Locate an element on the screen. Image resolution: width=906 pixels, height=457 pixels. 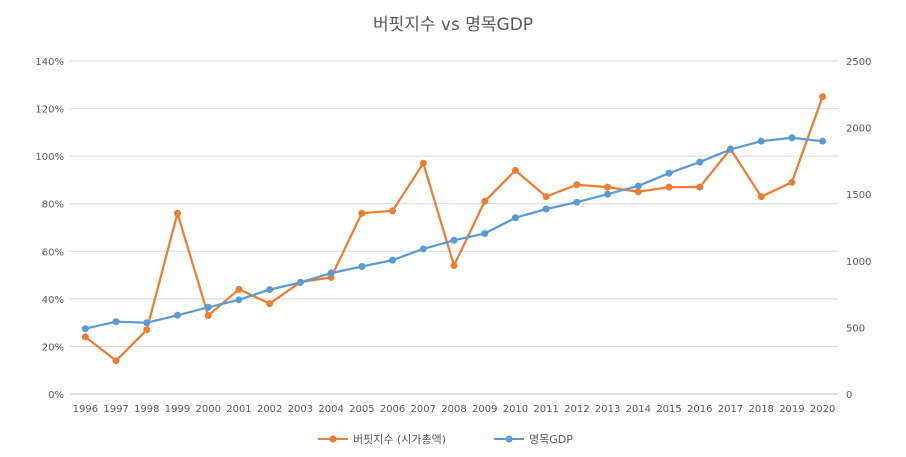
x-tick-label: 2008 is located at coordinates (453, 409).